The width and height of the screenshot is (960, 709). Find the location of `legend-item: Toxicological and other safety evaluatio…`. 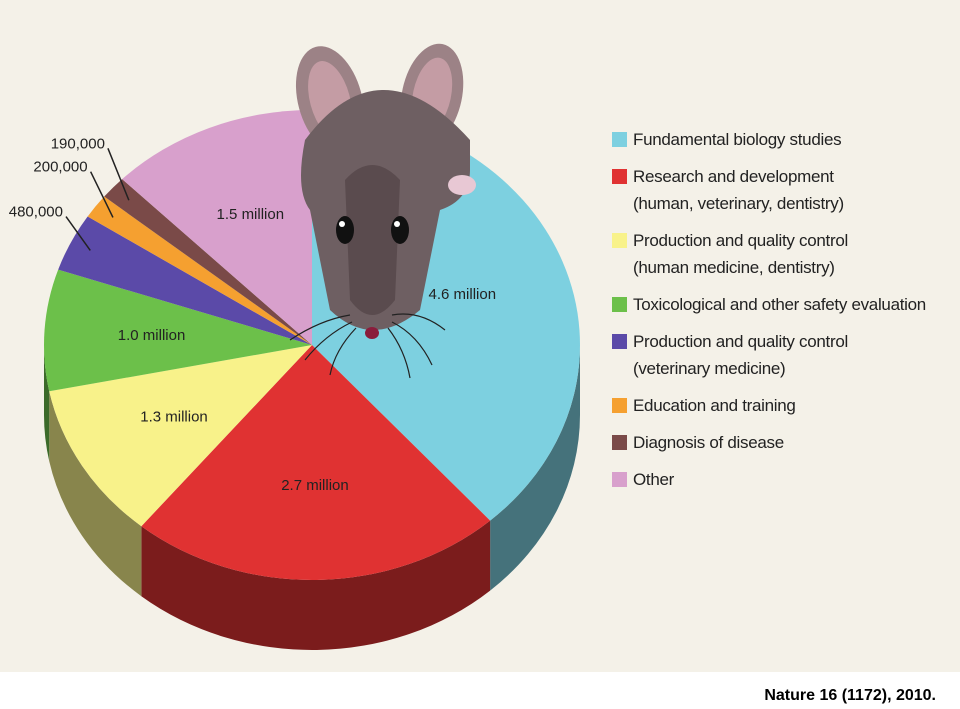

legend-item: Toxicological and other safety evaluatio… is located at coordinates (784, 304).